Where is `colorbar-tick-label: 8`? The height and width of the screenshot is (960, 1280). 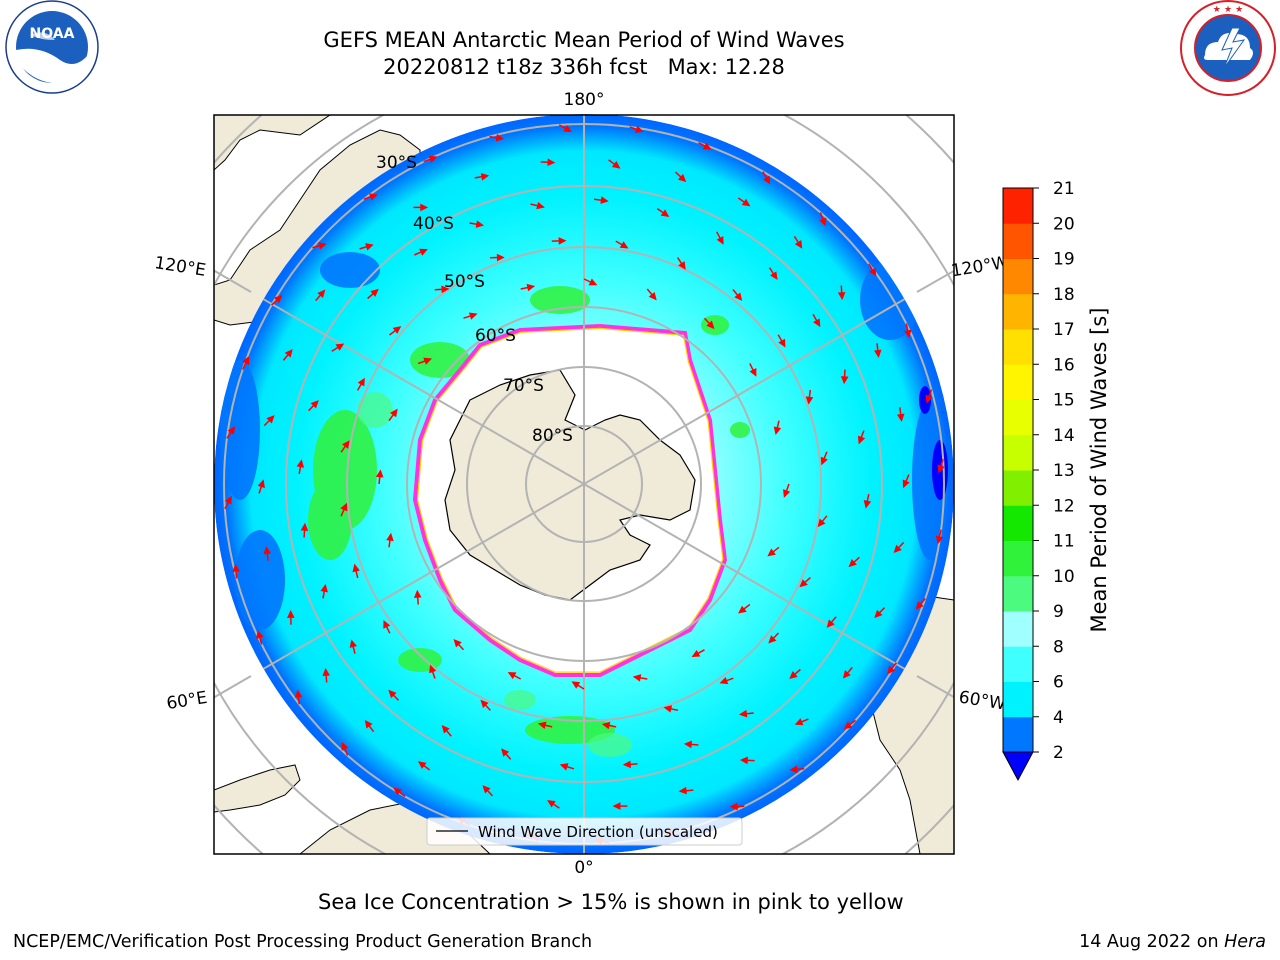 colorbar-tick-label: 8 is located at coordinates (1058, 647).